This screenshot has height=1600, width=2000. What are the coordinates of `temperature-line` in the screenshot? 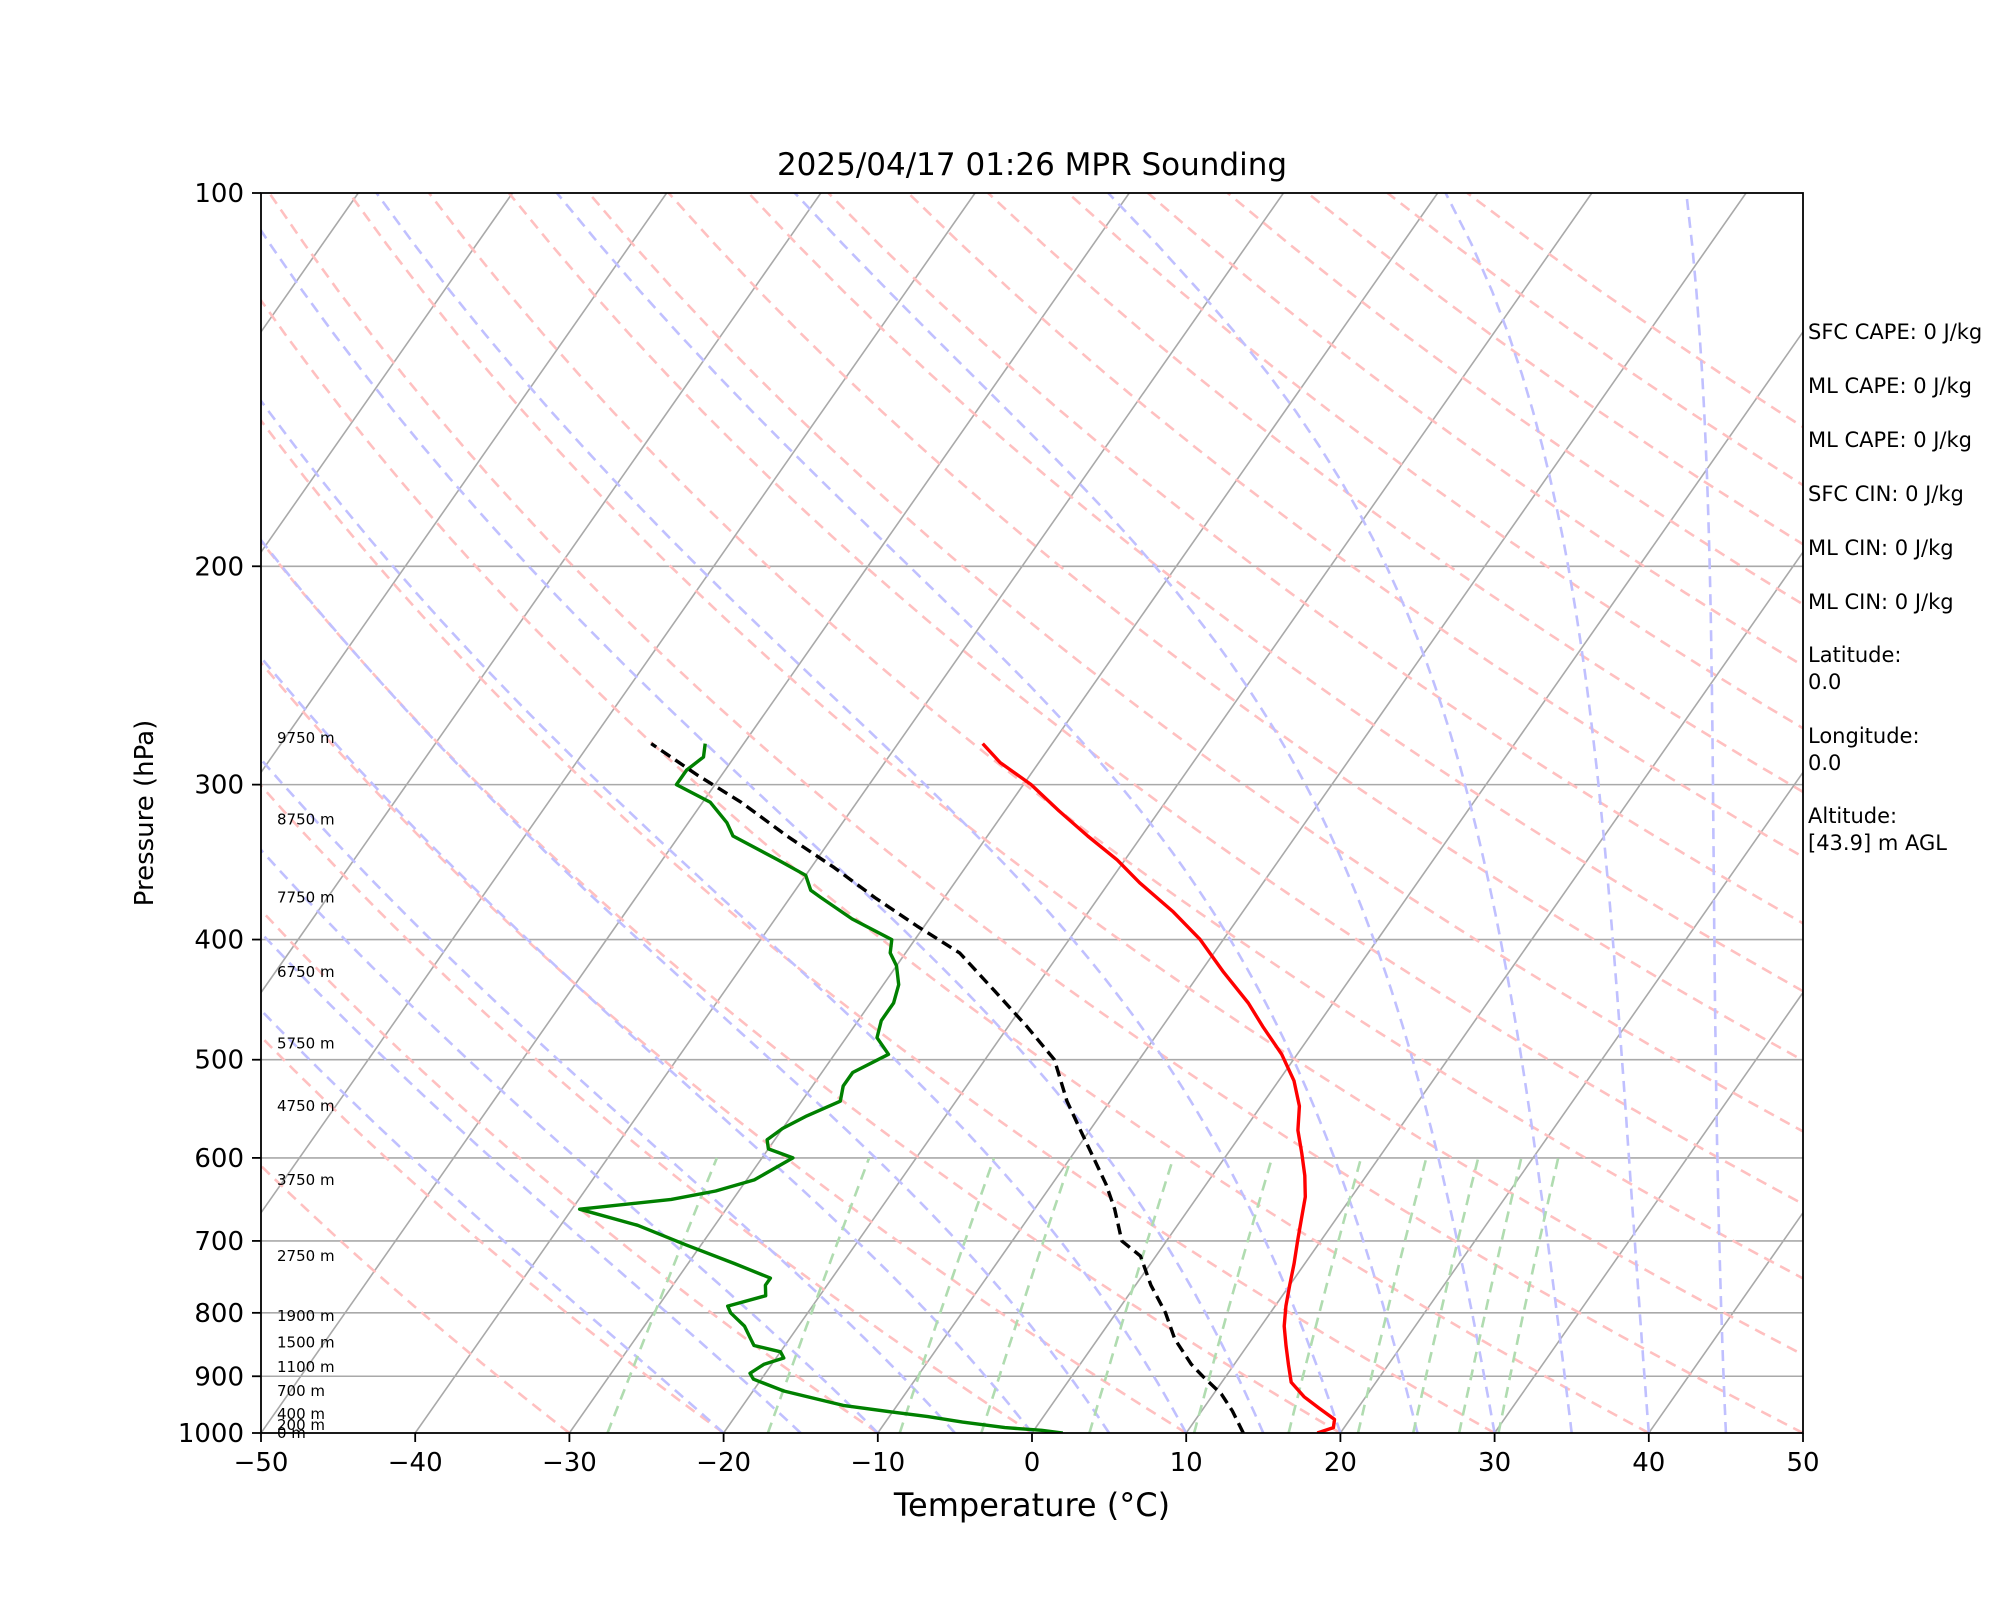 It's located at (1159, 1087).